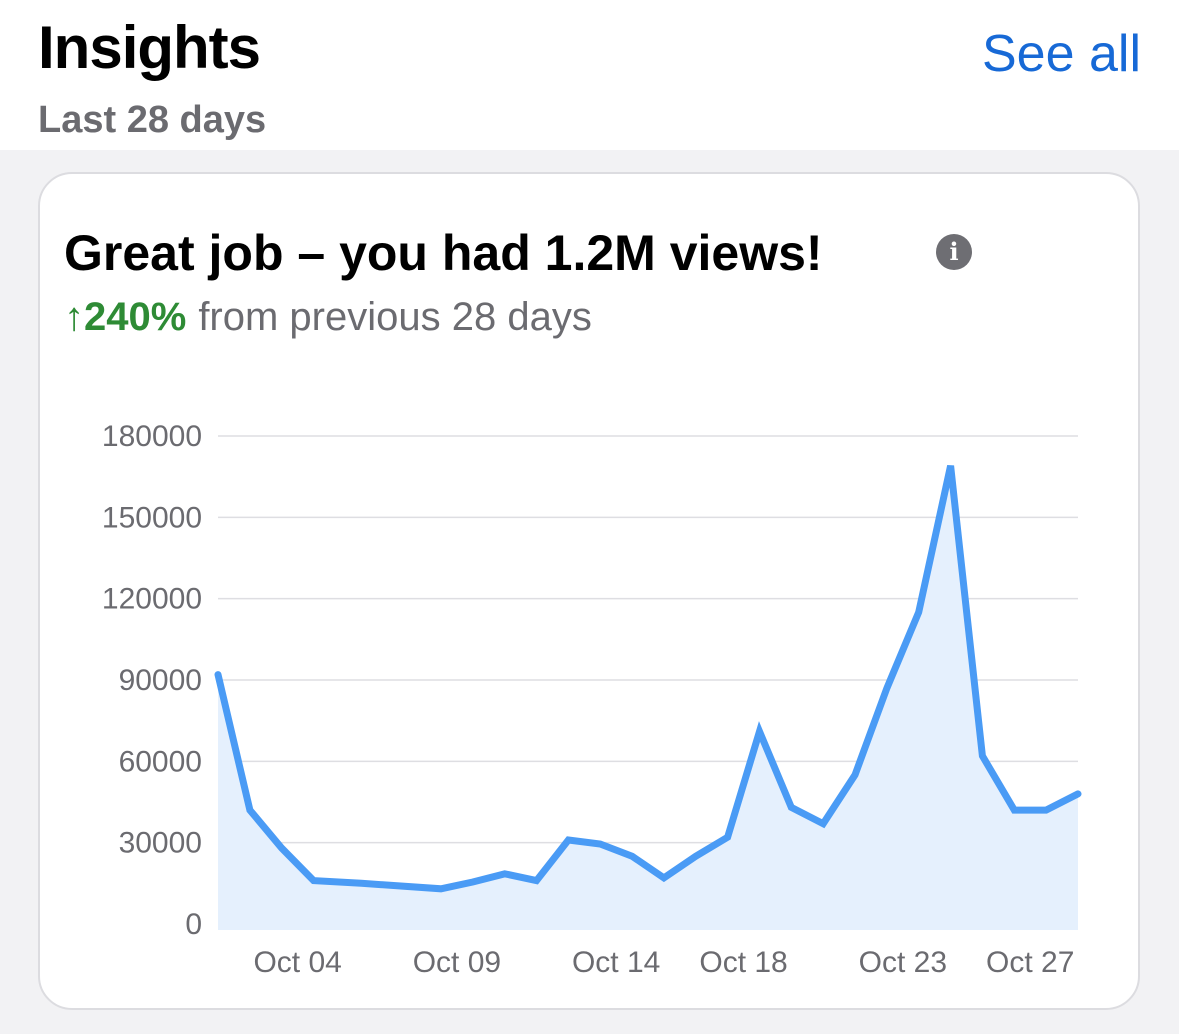 The width and height of the screenshot is (1179, 1034). What do you see at coordinates (160, 761) in the screenshot?
I see `y-tick-label: 60000` at bounding box center [160, 761].